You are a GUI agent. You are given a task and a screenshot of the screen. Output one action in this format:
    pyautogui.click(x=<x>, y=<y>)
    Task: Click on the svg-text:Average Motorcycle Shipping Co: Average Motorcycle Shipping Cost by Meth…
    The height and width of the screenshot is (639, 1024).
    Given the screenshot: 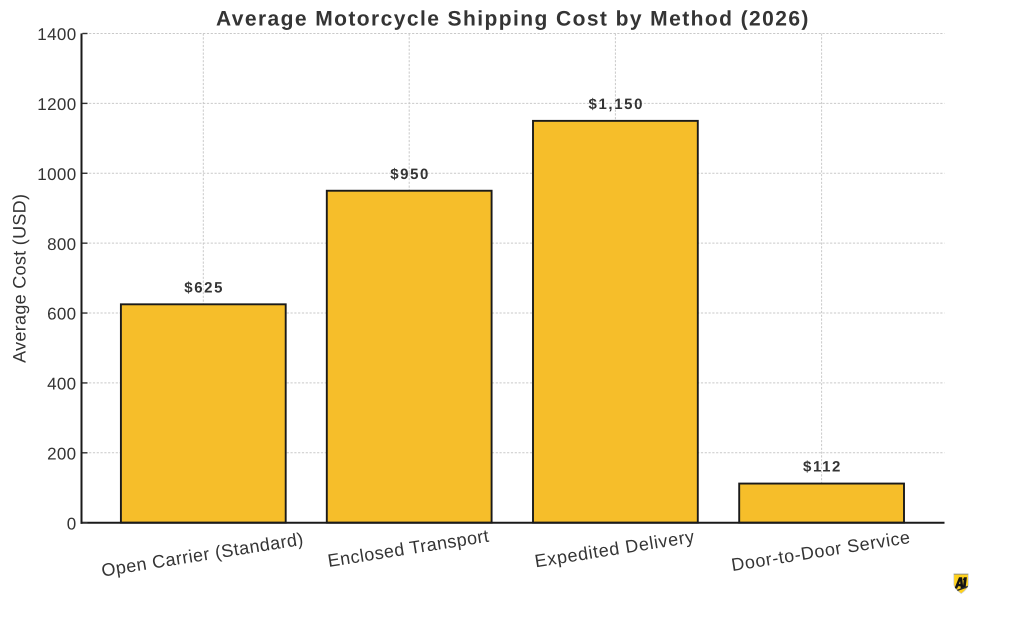 What is the action you would take?
    pyautogui.click(x=513, y=18)
    